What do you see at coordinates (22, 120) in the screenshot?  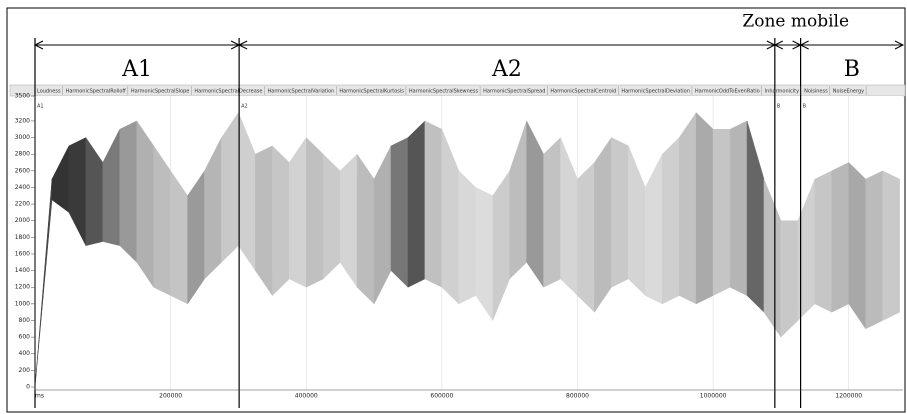 I see `y-tick-label: 3200` at bounding box center [22, 120].